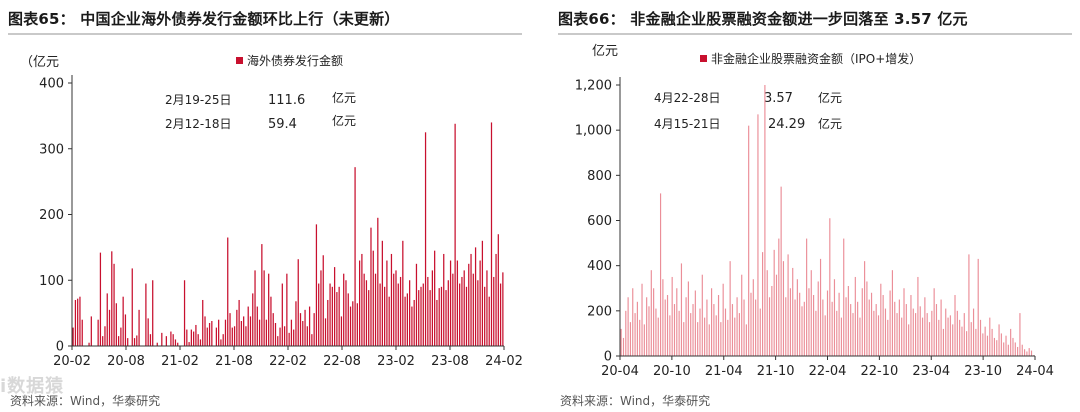 Image resolution: width=1080 pixels, height=412 pixels. I want to click on annotation-value: 3.57, so click(778, 98).